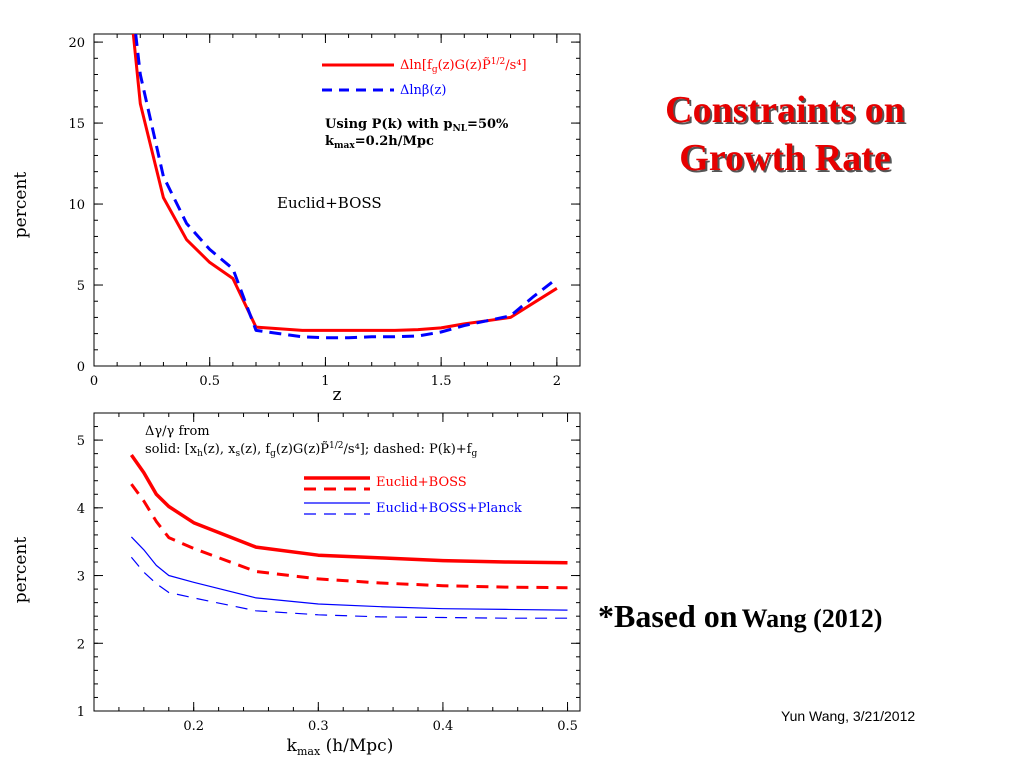 The width and height of the screenshot is (1024, 768). I want to click on y-tick-label: 20, so click(76, 43).